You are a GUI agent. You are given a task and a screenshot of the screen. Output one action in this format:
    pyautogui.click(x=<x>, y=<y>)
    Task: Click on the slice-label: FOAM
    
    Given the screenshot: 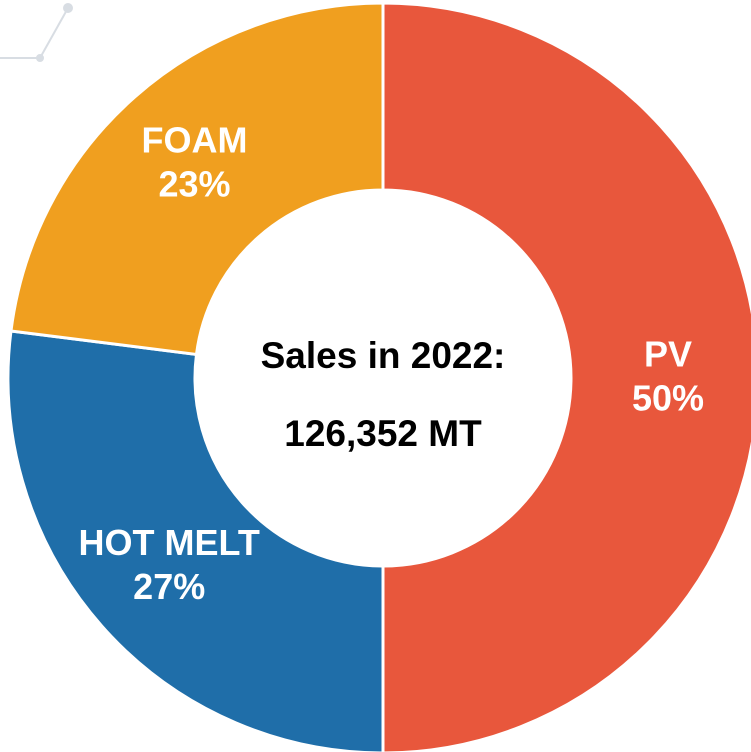 What is the action you would take?
    pyautogui.click(x=195, y=140)
    